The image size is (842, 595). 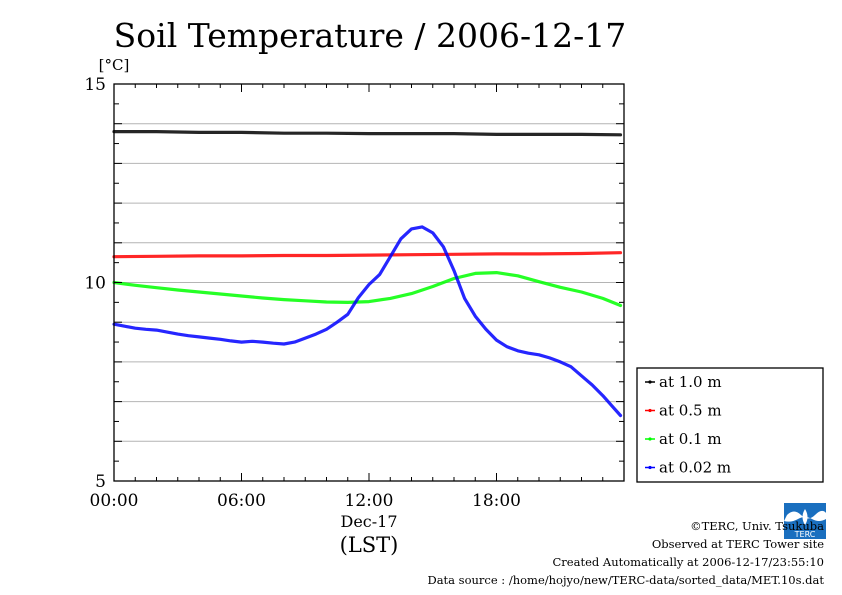 I want to click on x-tick-label: 18:00, so click(x=496, y=501).